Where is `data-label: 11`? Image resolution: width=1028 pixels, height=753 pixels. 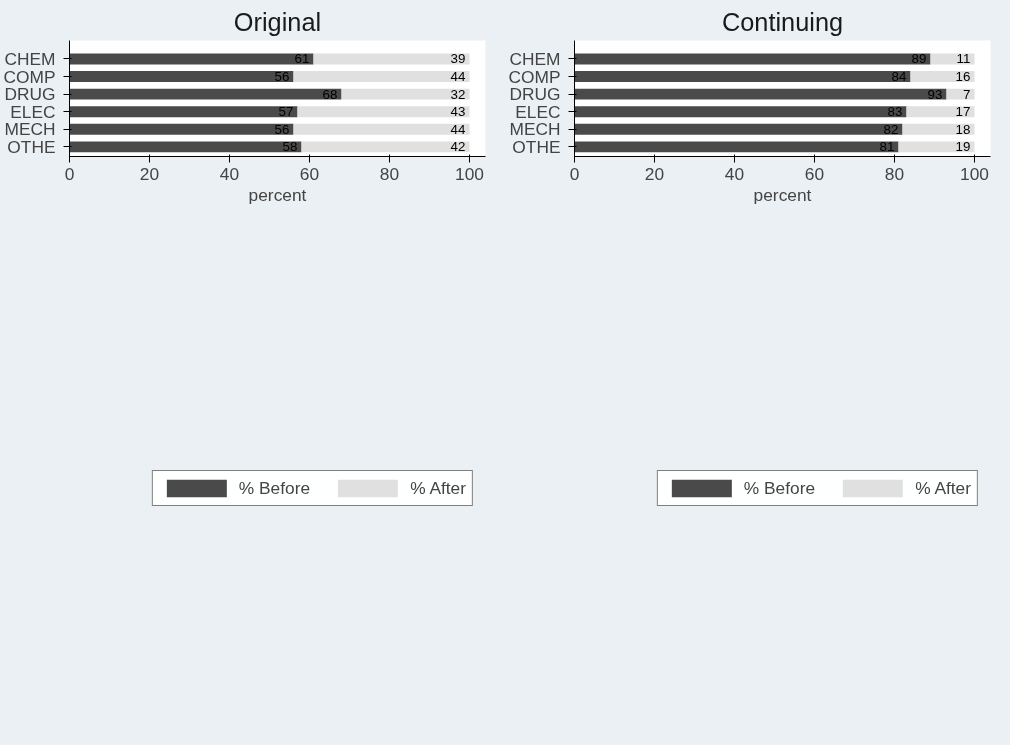
data-label: 11 is located at coordinates (963, 59).